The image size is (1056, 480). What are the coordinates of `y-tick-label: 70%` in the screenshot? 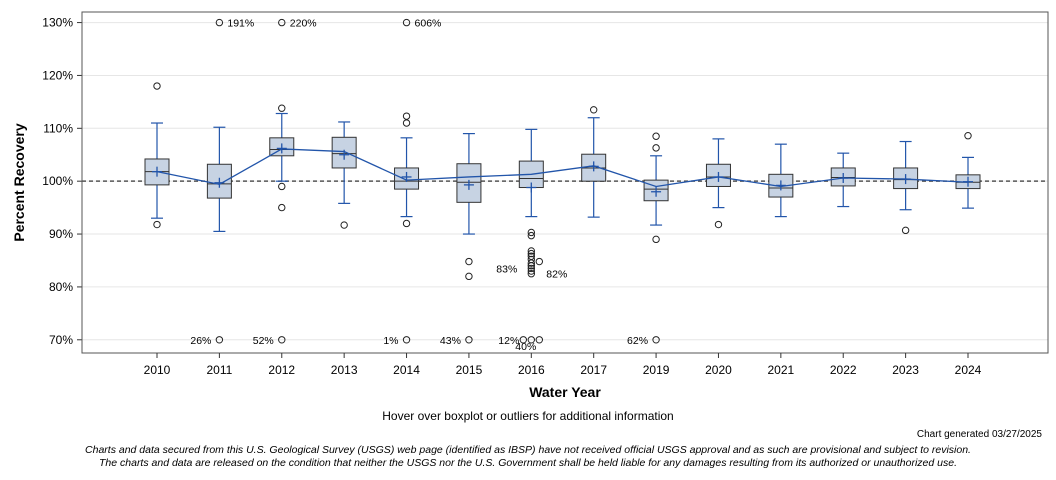 It's located at (61, 340).